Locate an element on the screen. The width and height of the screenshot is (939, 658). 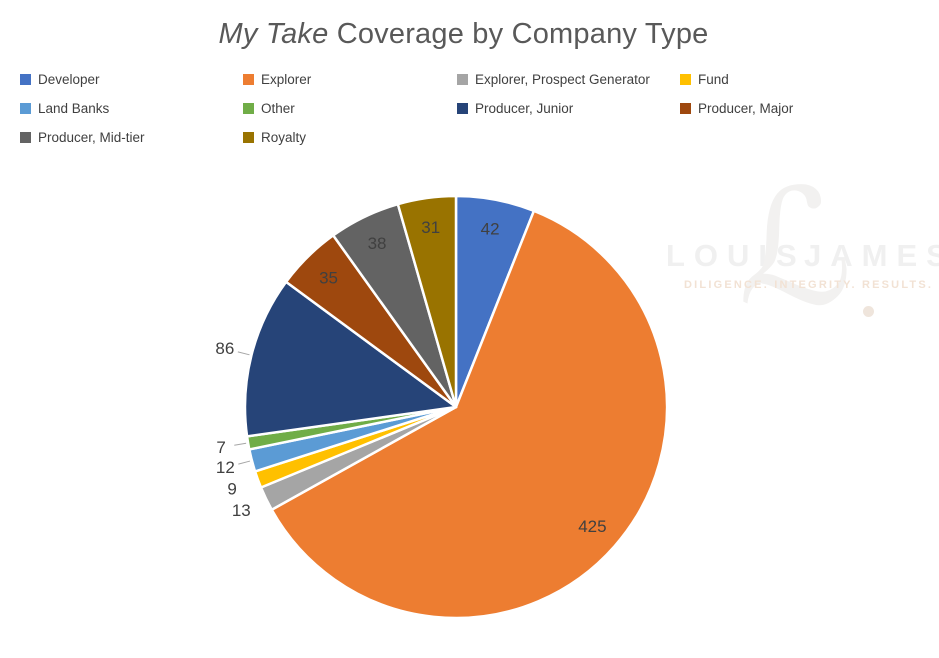
slice-value-label-developer: 42 is located at coordinates (490, 228).